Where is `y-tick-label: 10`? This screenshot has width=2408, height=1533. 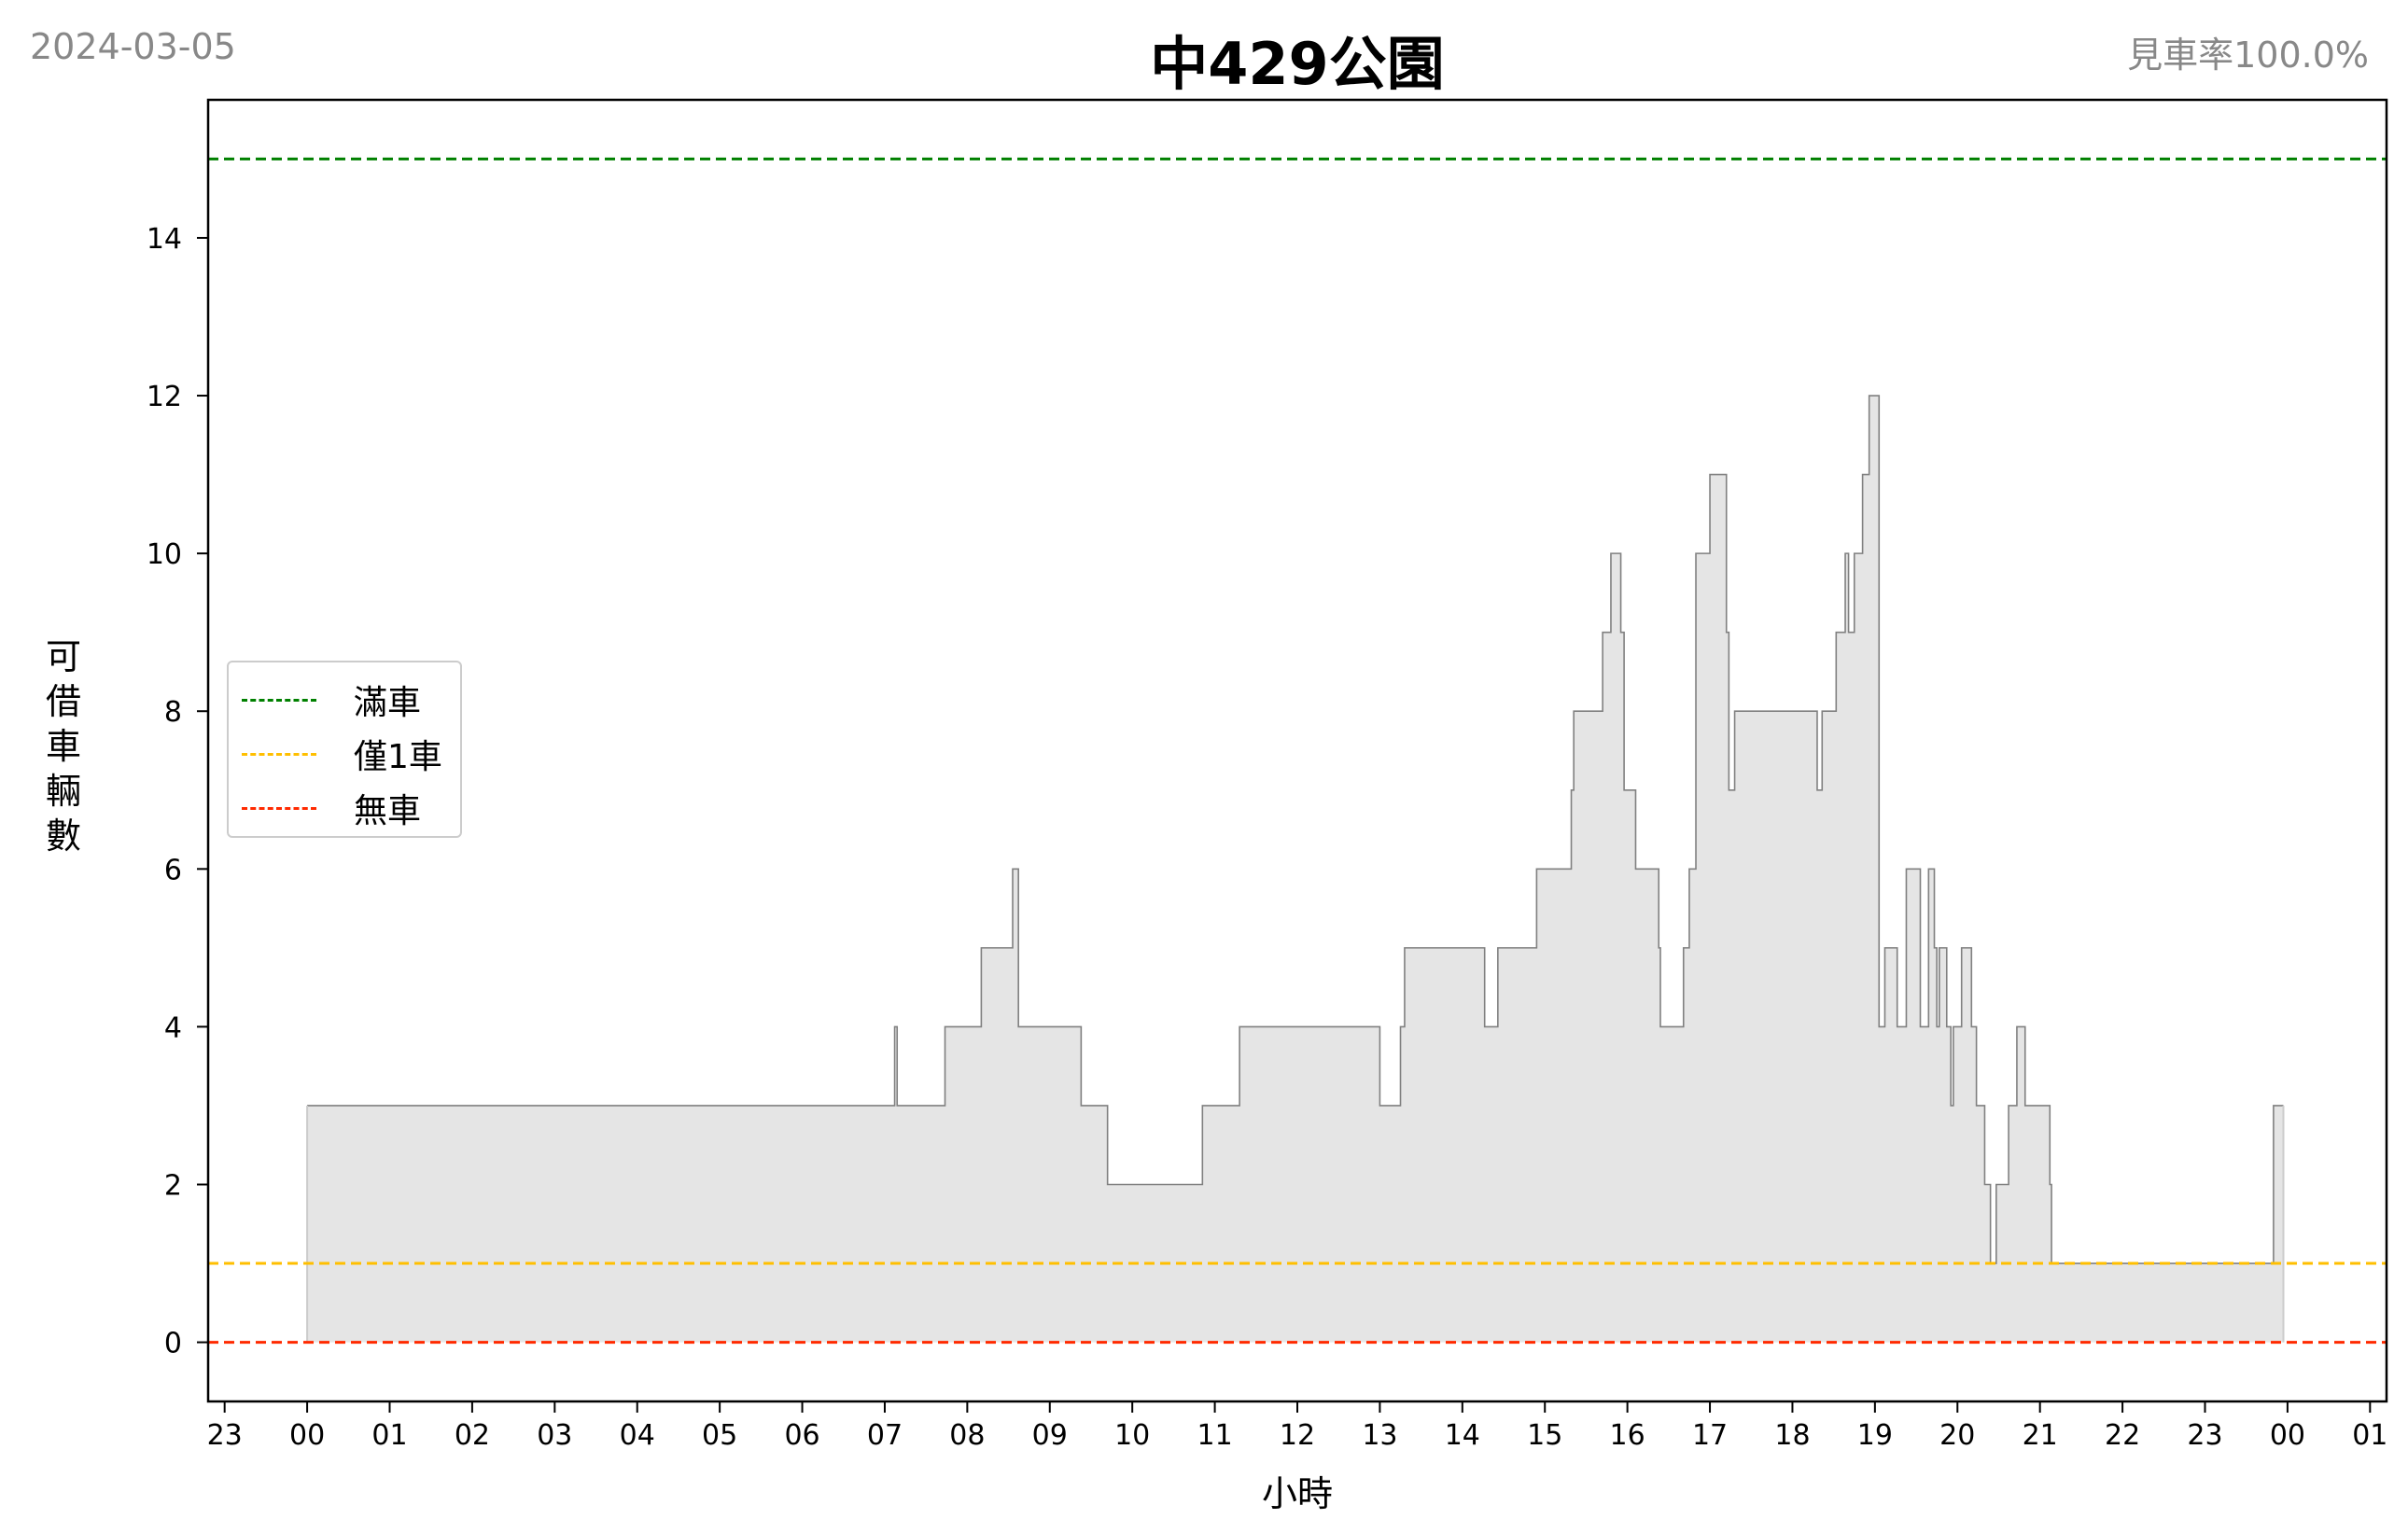 y-tick-label: 10 is located at coordinates (164, 554).